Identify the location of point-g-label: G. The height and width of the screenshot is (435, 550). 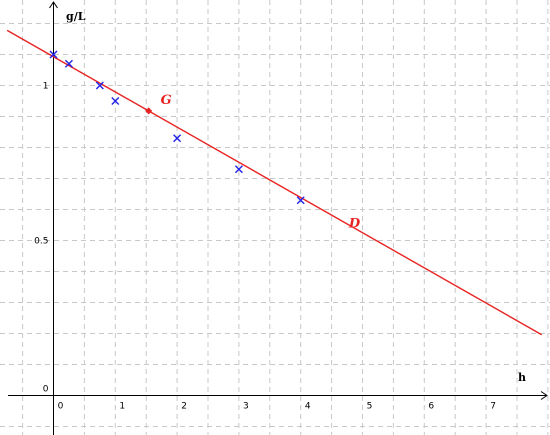
(166, 100).